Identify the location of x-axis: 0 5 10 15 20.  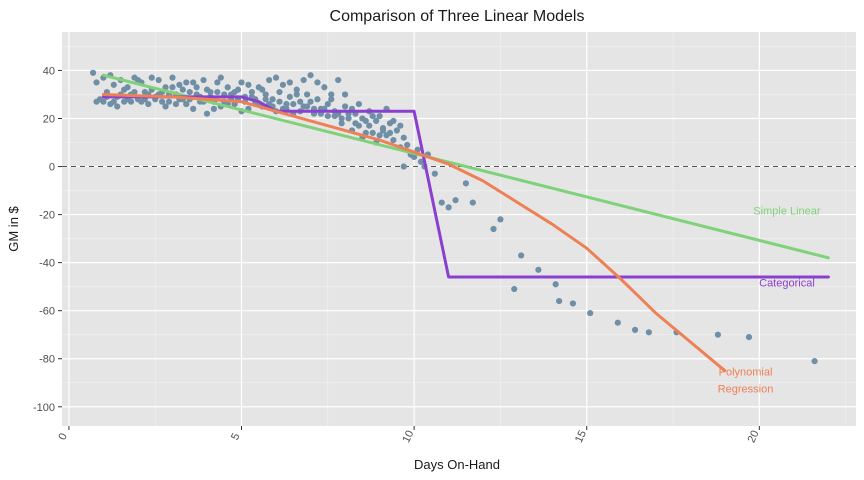
(409, 435).